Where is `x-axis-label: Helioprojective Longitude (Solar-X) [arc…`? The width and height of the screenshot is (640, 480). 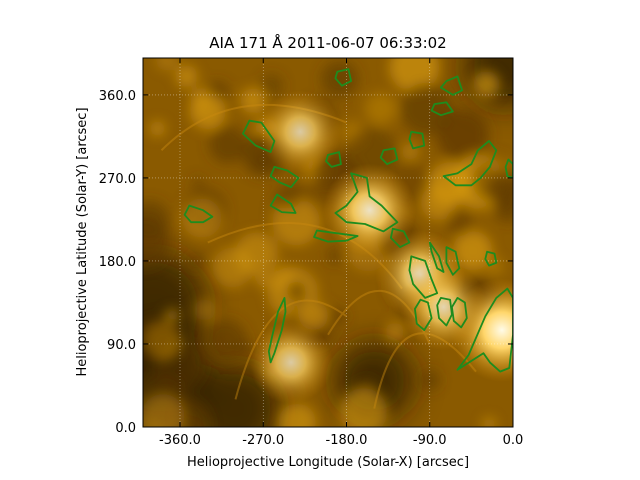 x-axis-label: Helioprojective Longitude (Solar-X) [arc… is located at coordinates (328, 462).